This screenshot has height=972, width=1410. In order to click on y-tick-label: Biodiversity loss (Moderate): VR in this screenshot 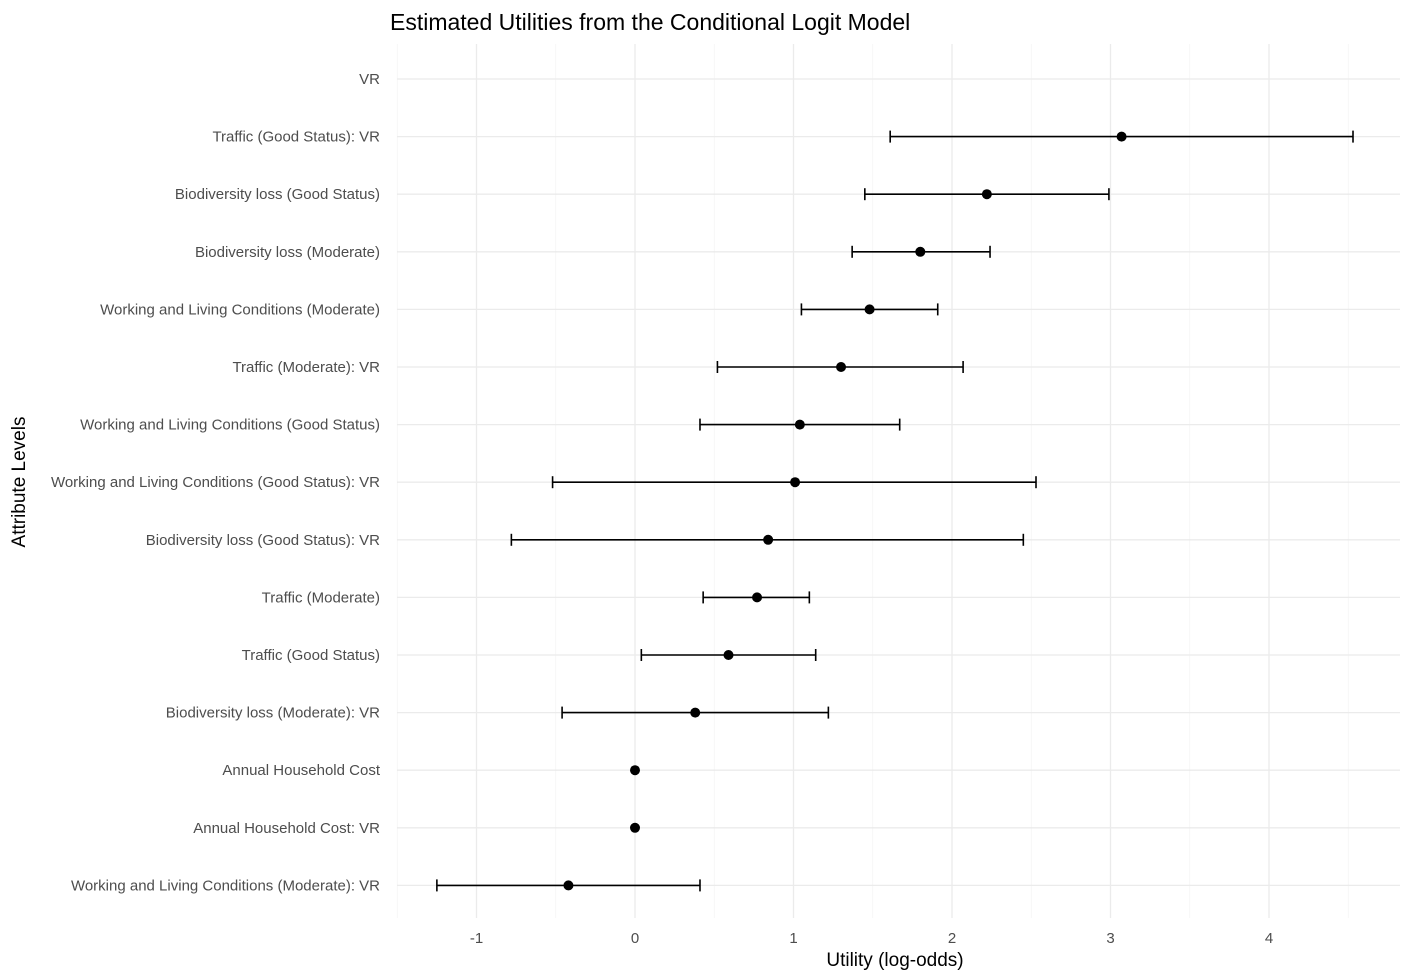, I will do `click(273, 713)`.